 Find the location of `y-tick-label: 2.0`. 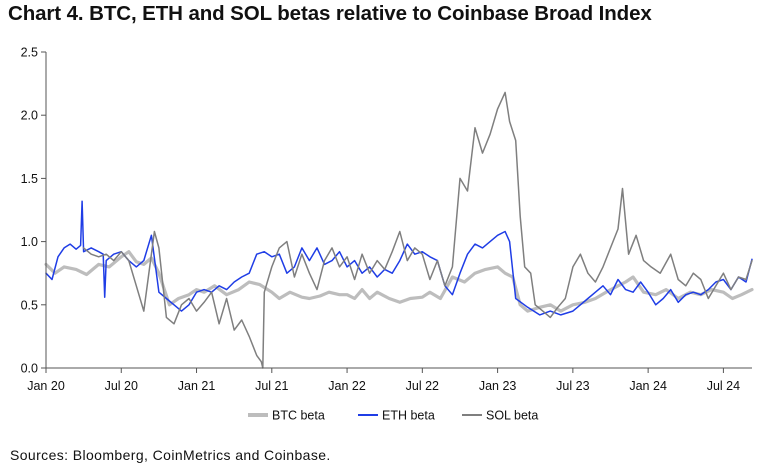

y-tick-label: 2.0 is located at coordinates (29, 116).